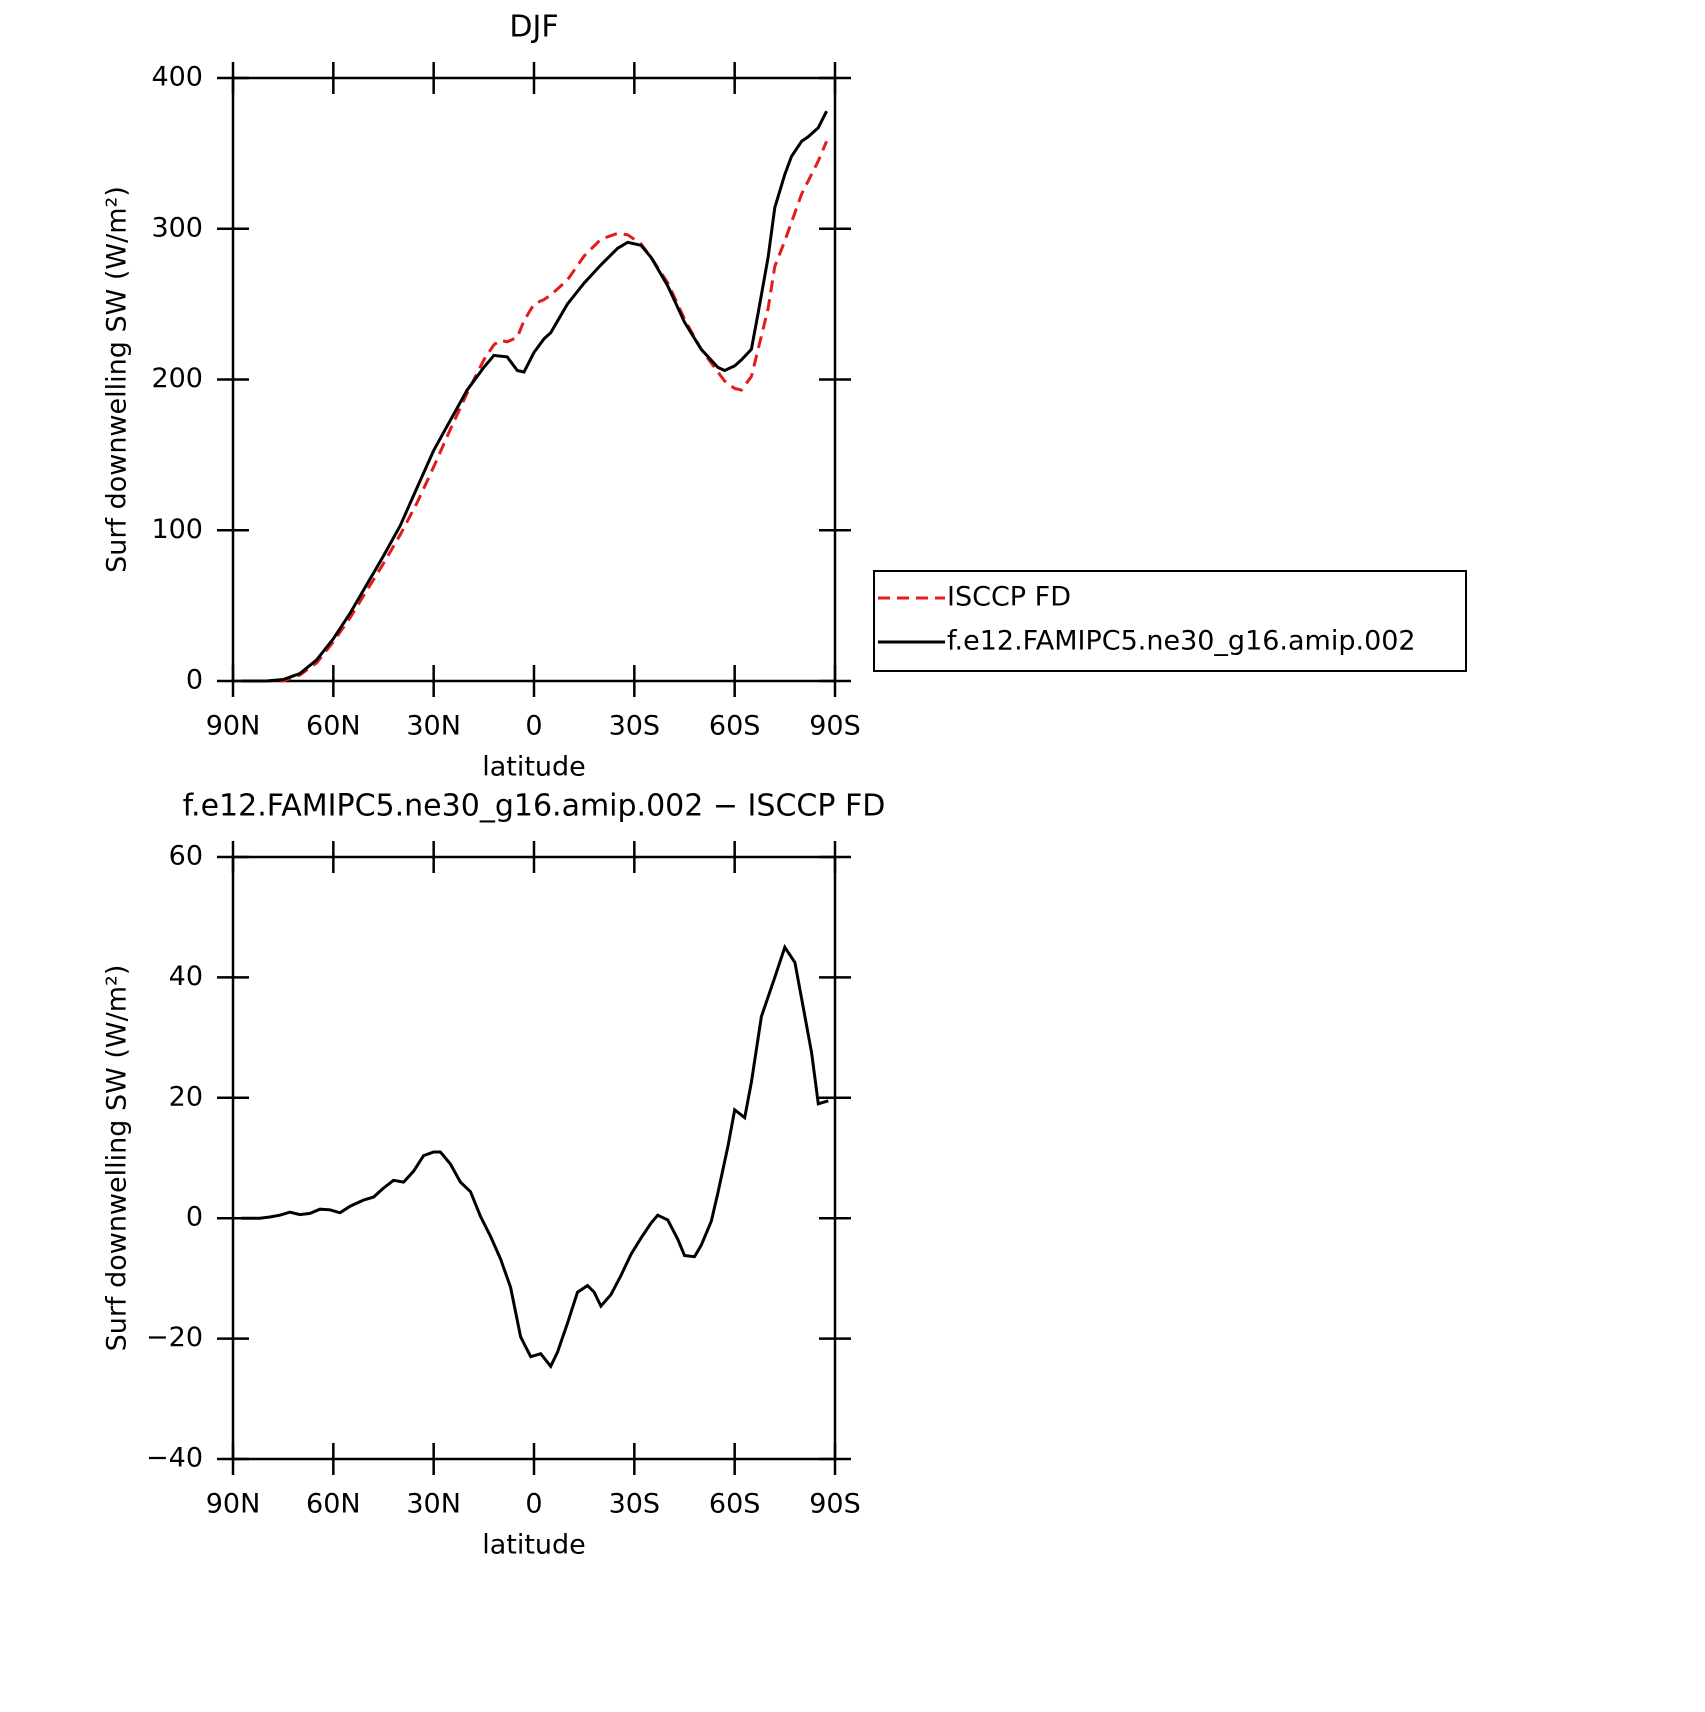 The height and width of the screenshot is (1712, 1705). What do you see at coordinates (1009, 597) in the screenshot?
I see `legend-label: ISCCP FD` at bounding box center [1009, 597].